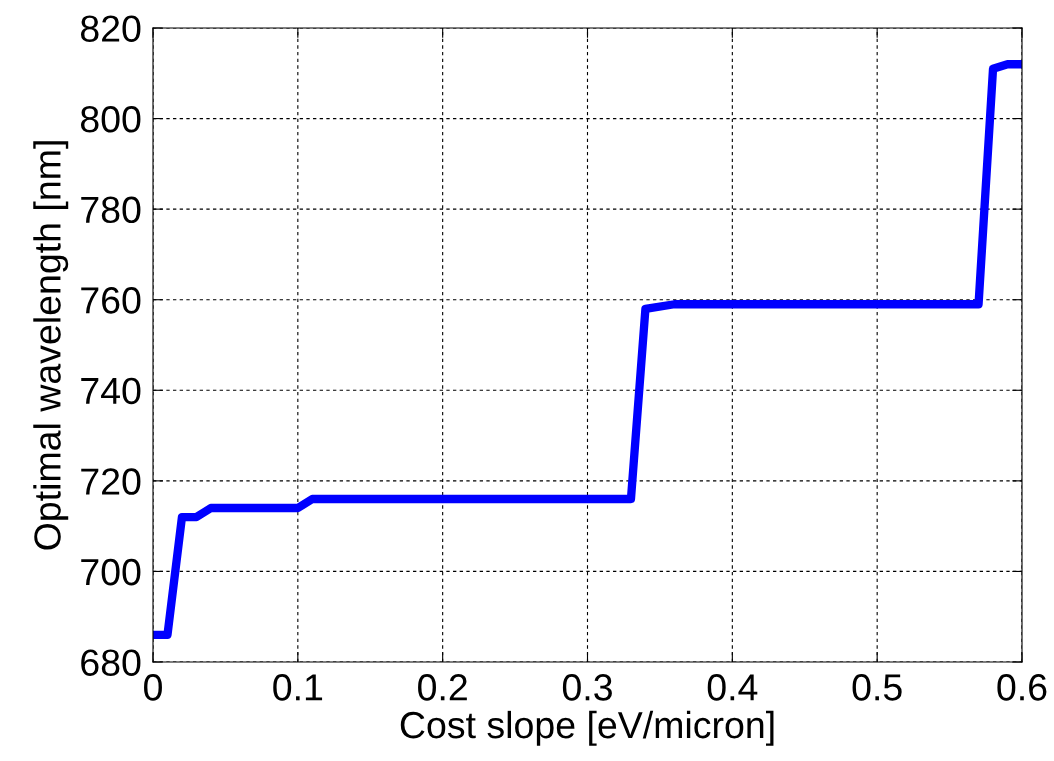  Describe the element at coordinates (587, 728) in the screenshot. I see `x-axis-title: Cost slope [eV/micron]` at that location.